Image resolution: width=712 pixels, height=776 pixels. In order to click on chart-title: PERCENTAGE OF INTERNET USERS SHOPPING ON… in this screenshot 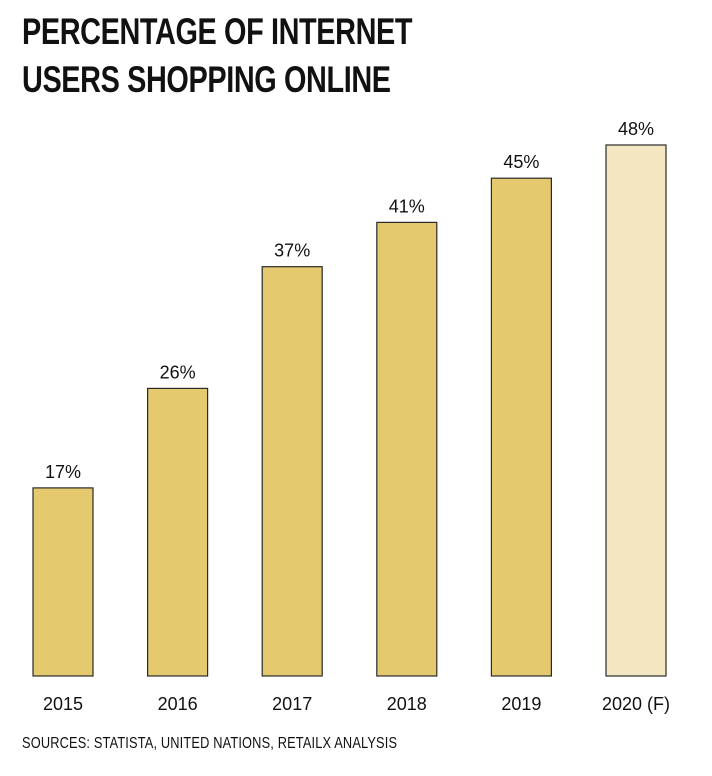, I will do `click(352, 56)`.